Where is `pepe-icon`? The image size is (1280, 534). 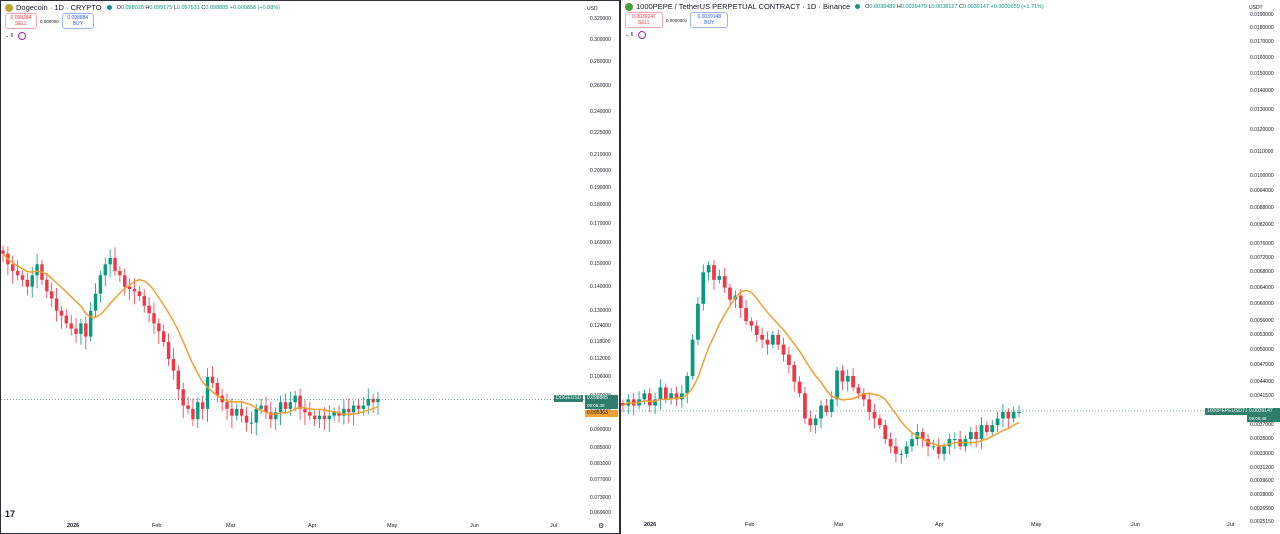 pepe-icon is located at coordinates (629, 6).